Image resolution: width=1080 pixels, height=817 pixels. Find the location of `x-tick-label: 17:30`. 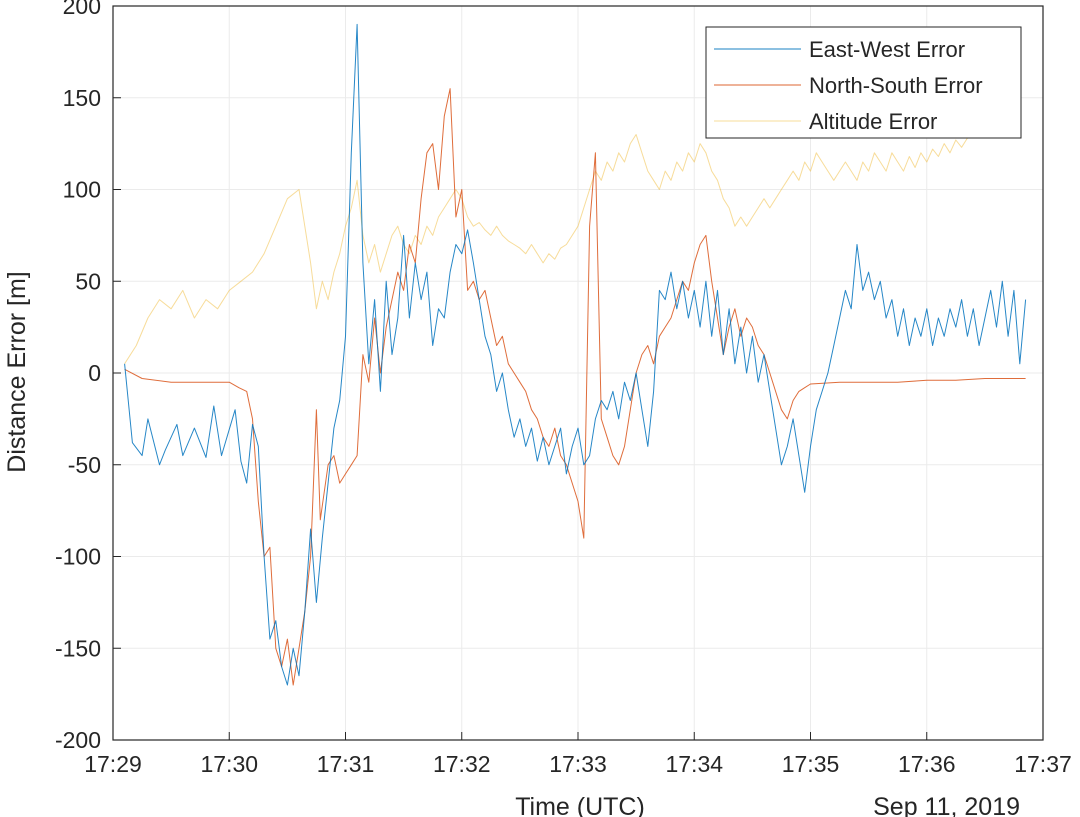

x-tick-label: 17:30 is located at coordinates (229, 764).